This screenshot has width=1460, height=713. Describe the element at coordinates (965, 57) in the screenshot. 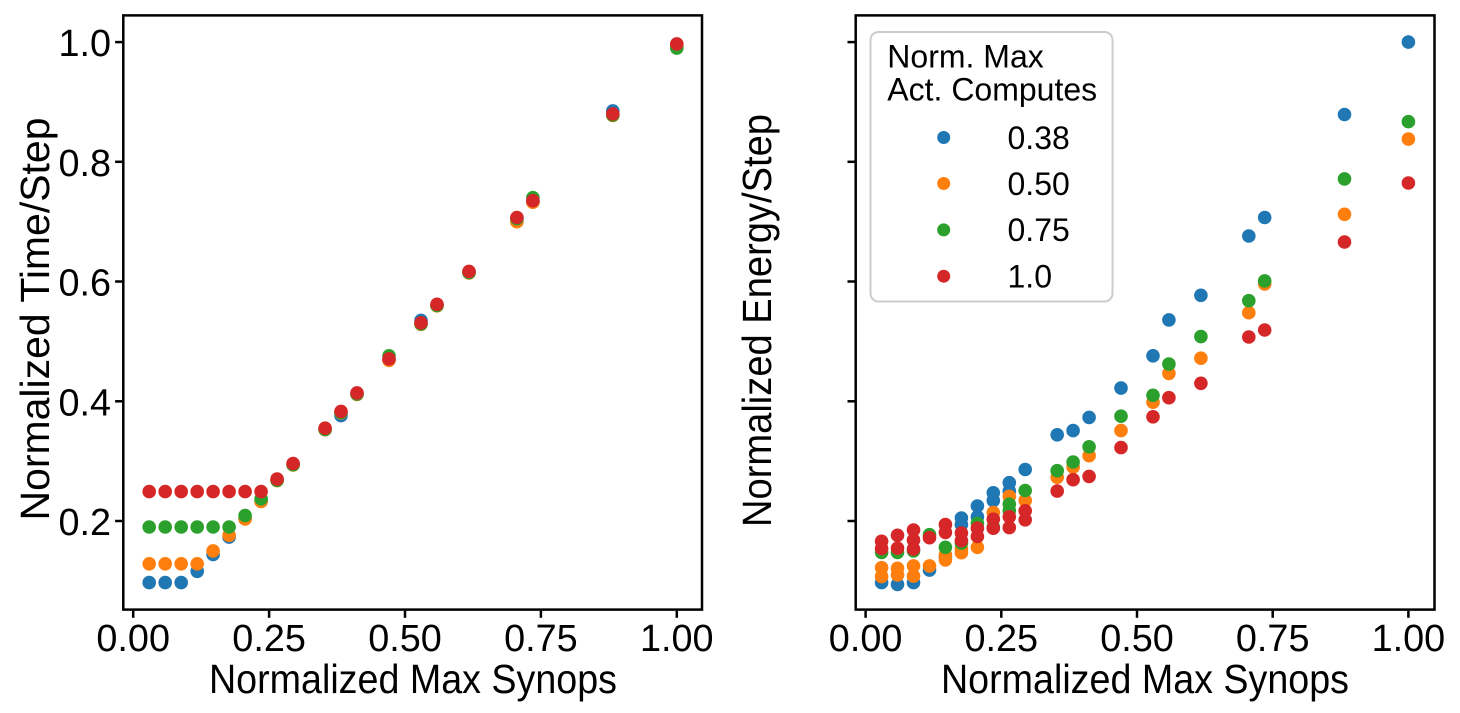

I see `svg-text: Norm. Max` at that location.